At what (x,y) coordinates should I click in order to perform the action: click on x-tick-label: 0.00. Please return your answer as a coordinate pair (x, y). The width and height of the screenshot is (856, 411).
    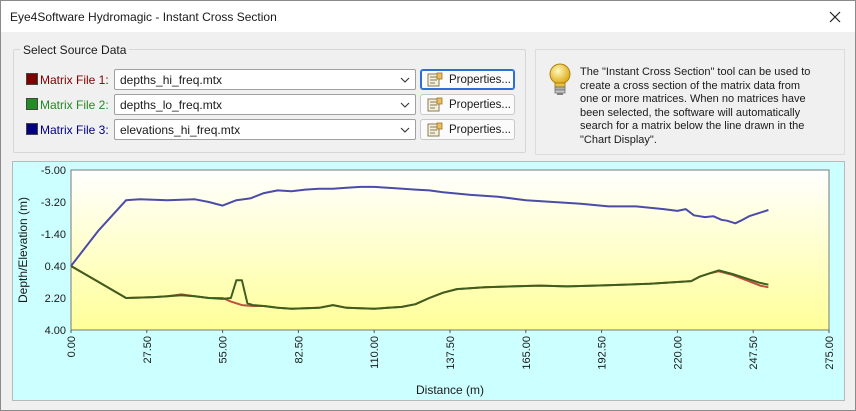
    Looking at the image, I should click on (72, 346).